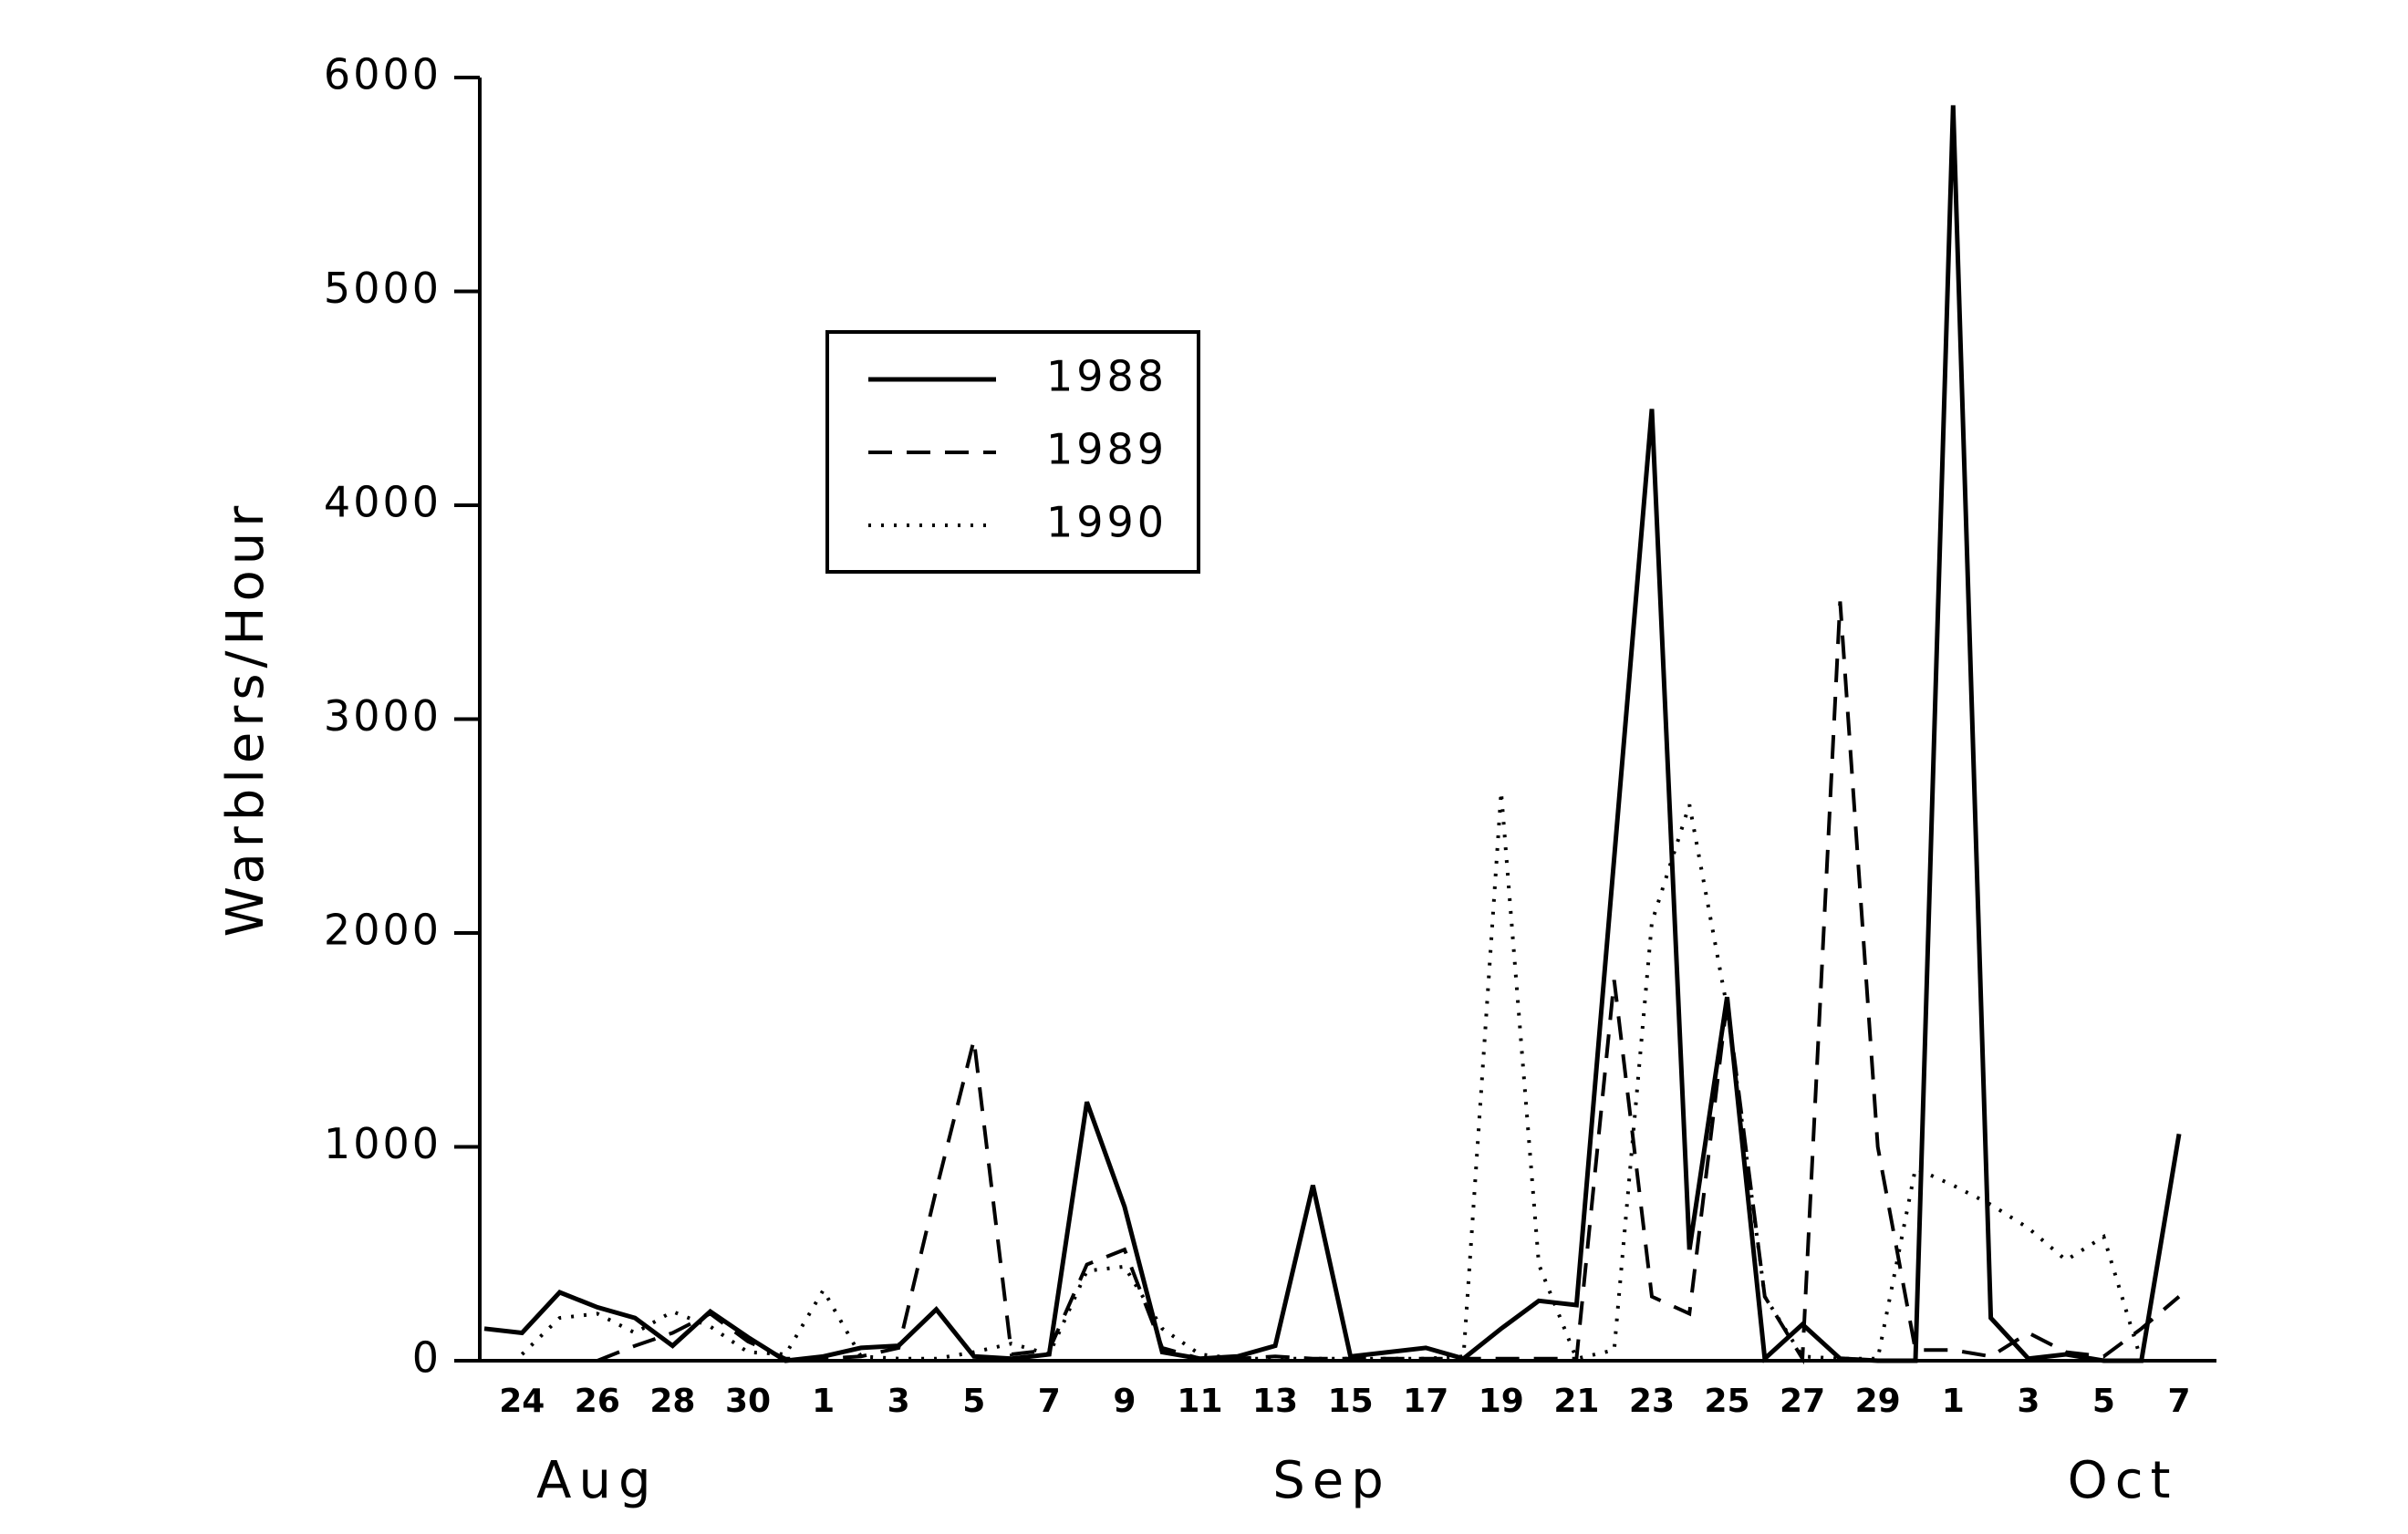 Image resolution: width=2408 pixels, height=1534 pixels. What do you see at coordinates (1576, 1401) in the screenshot?
I see `x-tick-label: 21` at bounding box center [1576, 1401].